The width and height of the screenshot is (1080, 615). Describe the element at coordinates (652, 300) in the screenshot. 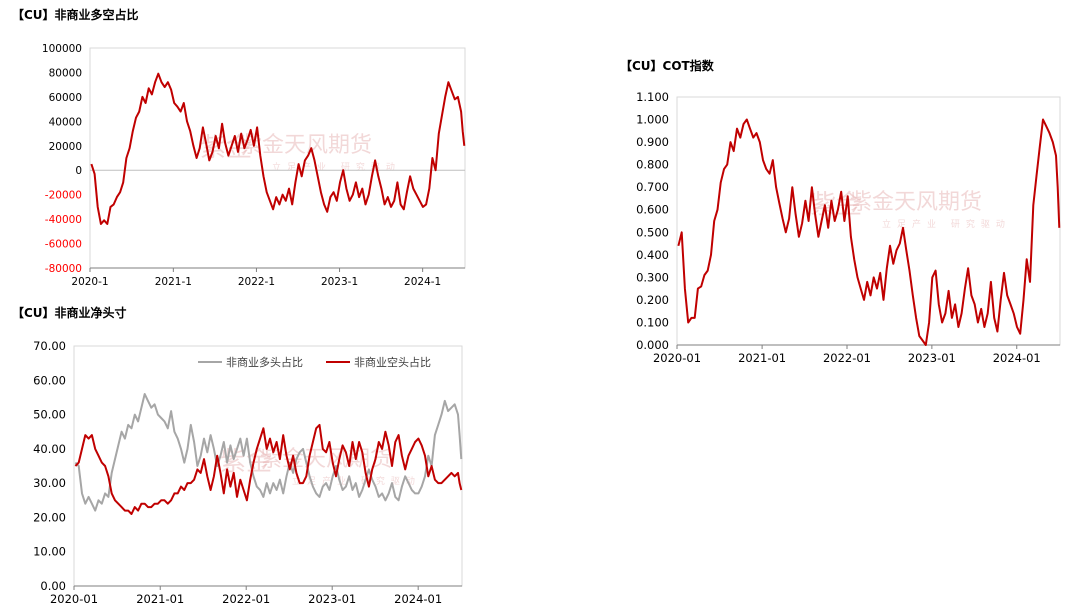

I see `chart3-y-tick-label: 0.200` at that location.